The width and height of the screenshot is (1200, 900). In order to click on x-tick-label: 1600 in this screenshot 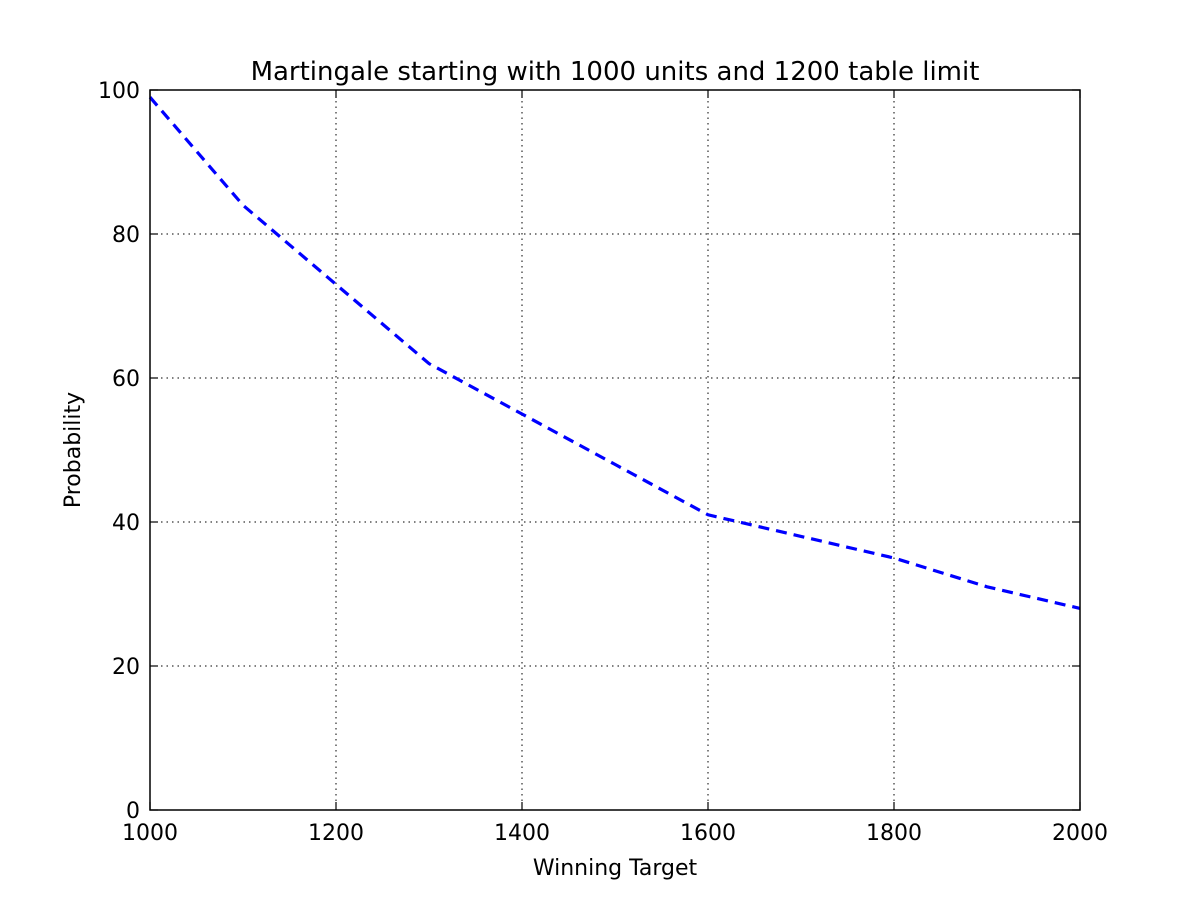, I will do `click(708, 833)`.